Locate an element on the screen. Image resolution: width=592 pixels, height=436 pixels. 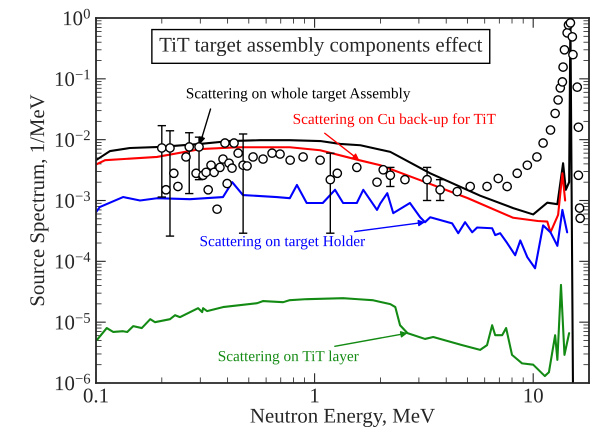
y-tick-label: 10$^{−1}$ is located at coordinates (73, 78).